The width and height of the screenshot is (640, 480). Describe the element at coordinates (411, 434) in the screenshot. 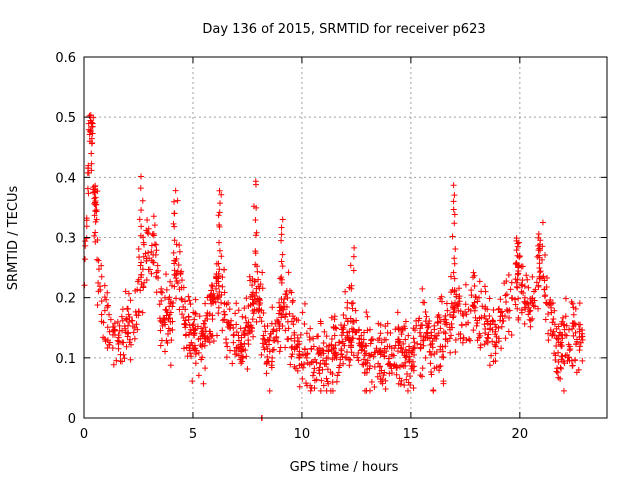

I see `x-tick-label: 15` at that location.